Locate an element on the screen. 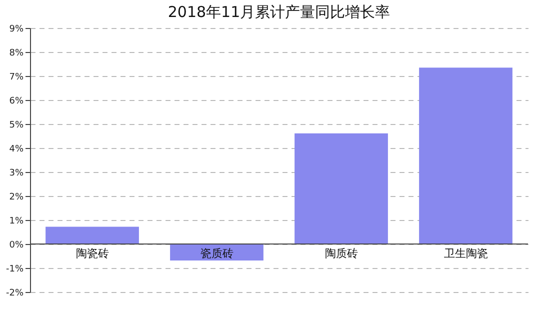 Image resolution: width=554 pixels, height=329 pixels. y-tick-label: 1% is located at coordinates (16, 221).